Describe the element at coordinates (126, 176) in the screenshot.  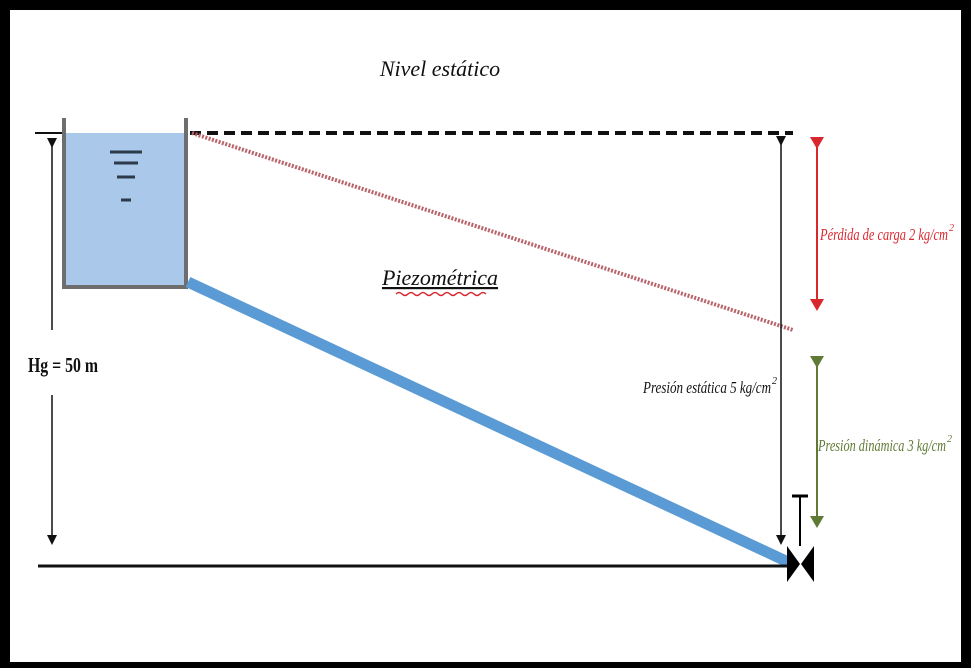
I see `water-level-icon` at that location.